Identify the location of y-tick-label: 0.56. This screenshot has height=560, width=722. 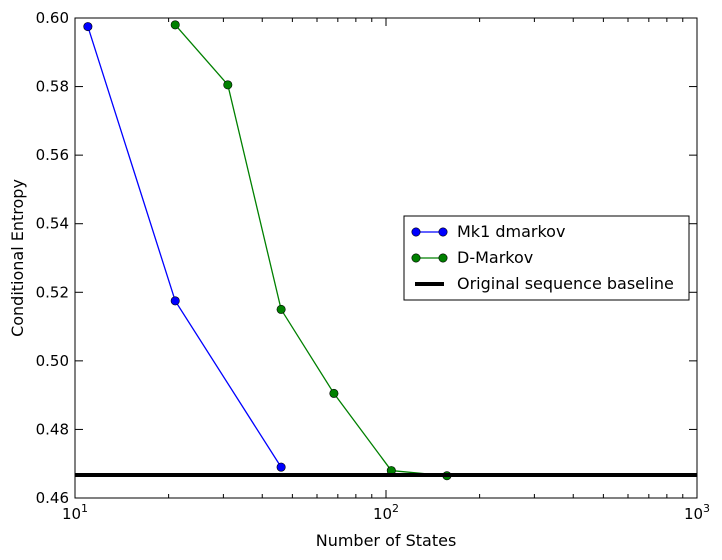
(52, 155).